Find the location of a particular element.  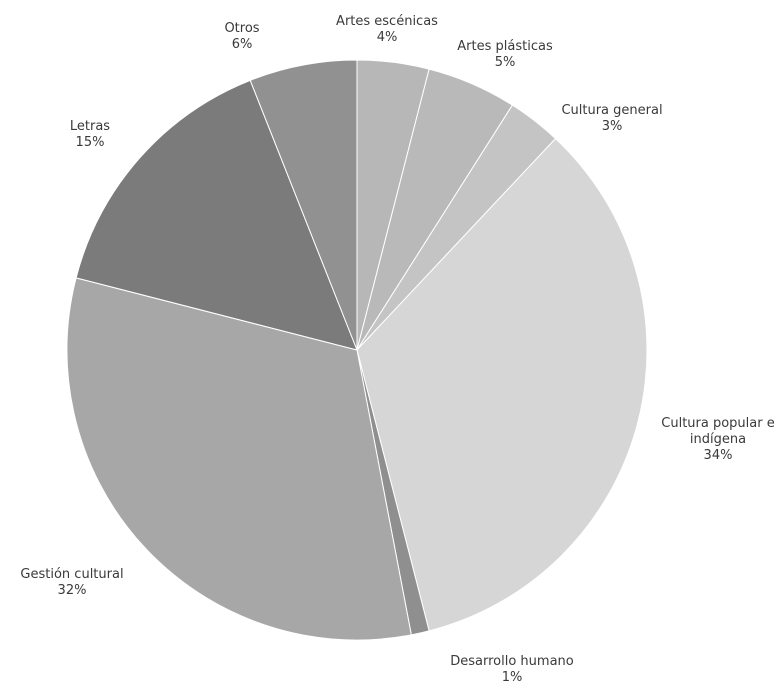

pie-label: Cultura popular e indígena 34% is located at coordinates (717, 439).